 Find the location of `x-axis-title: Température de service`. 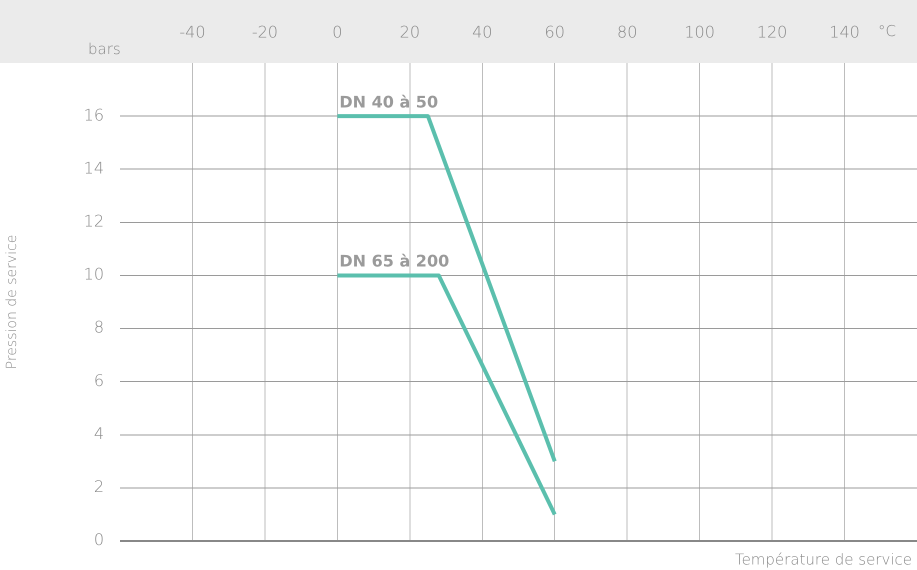

x-axis-title: Température de service is located at coordinates (823, 559).